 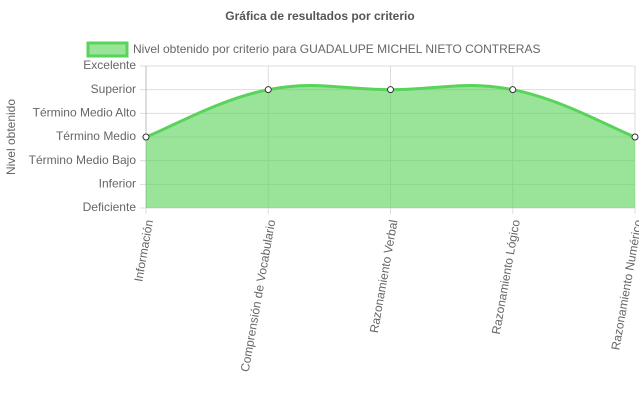 What do you see at coordinates (258, 295) in the screenshot?
I see `x-tick-label: Comprensión de Vocabulario` at bounding box center [258, 295].